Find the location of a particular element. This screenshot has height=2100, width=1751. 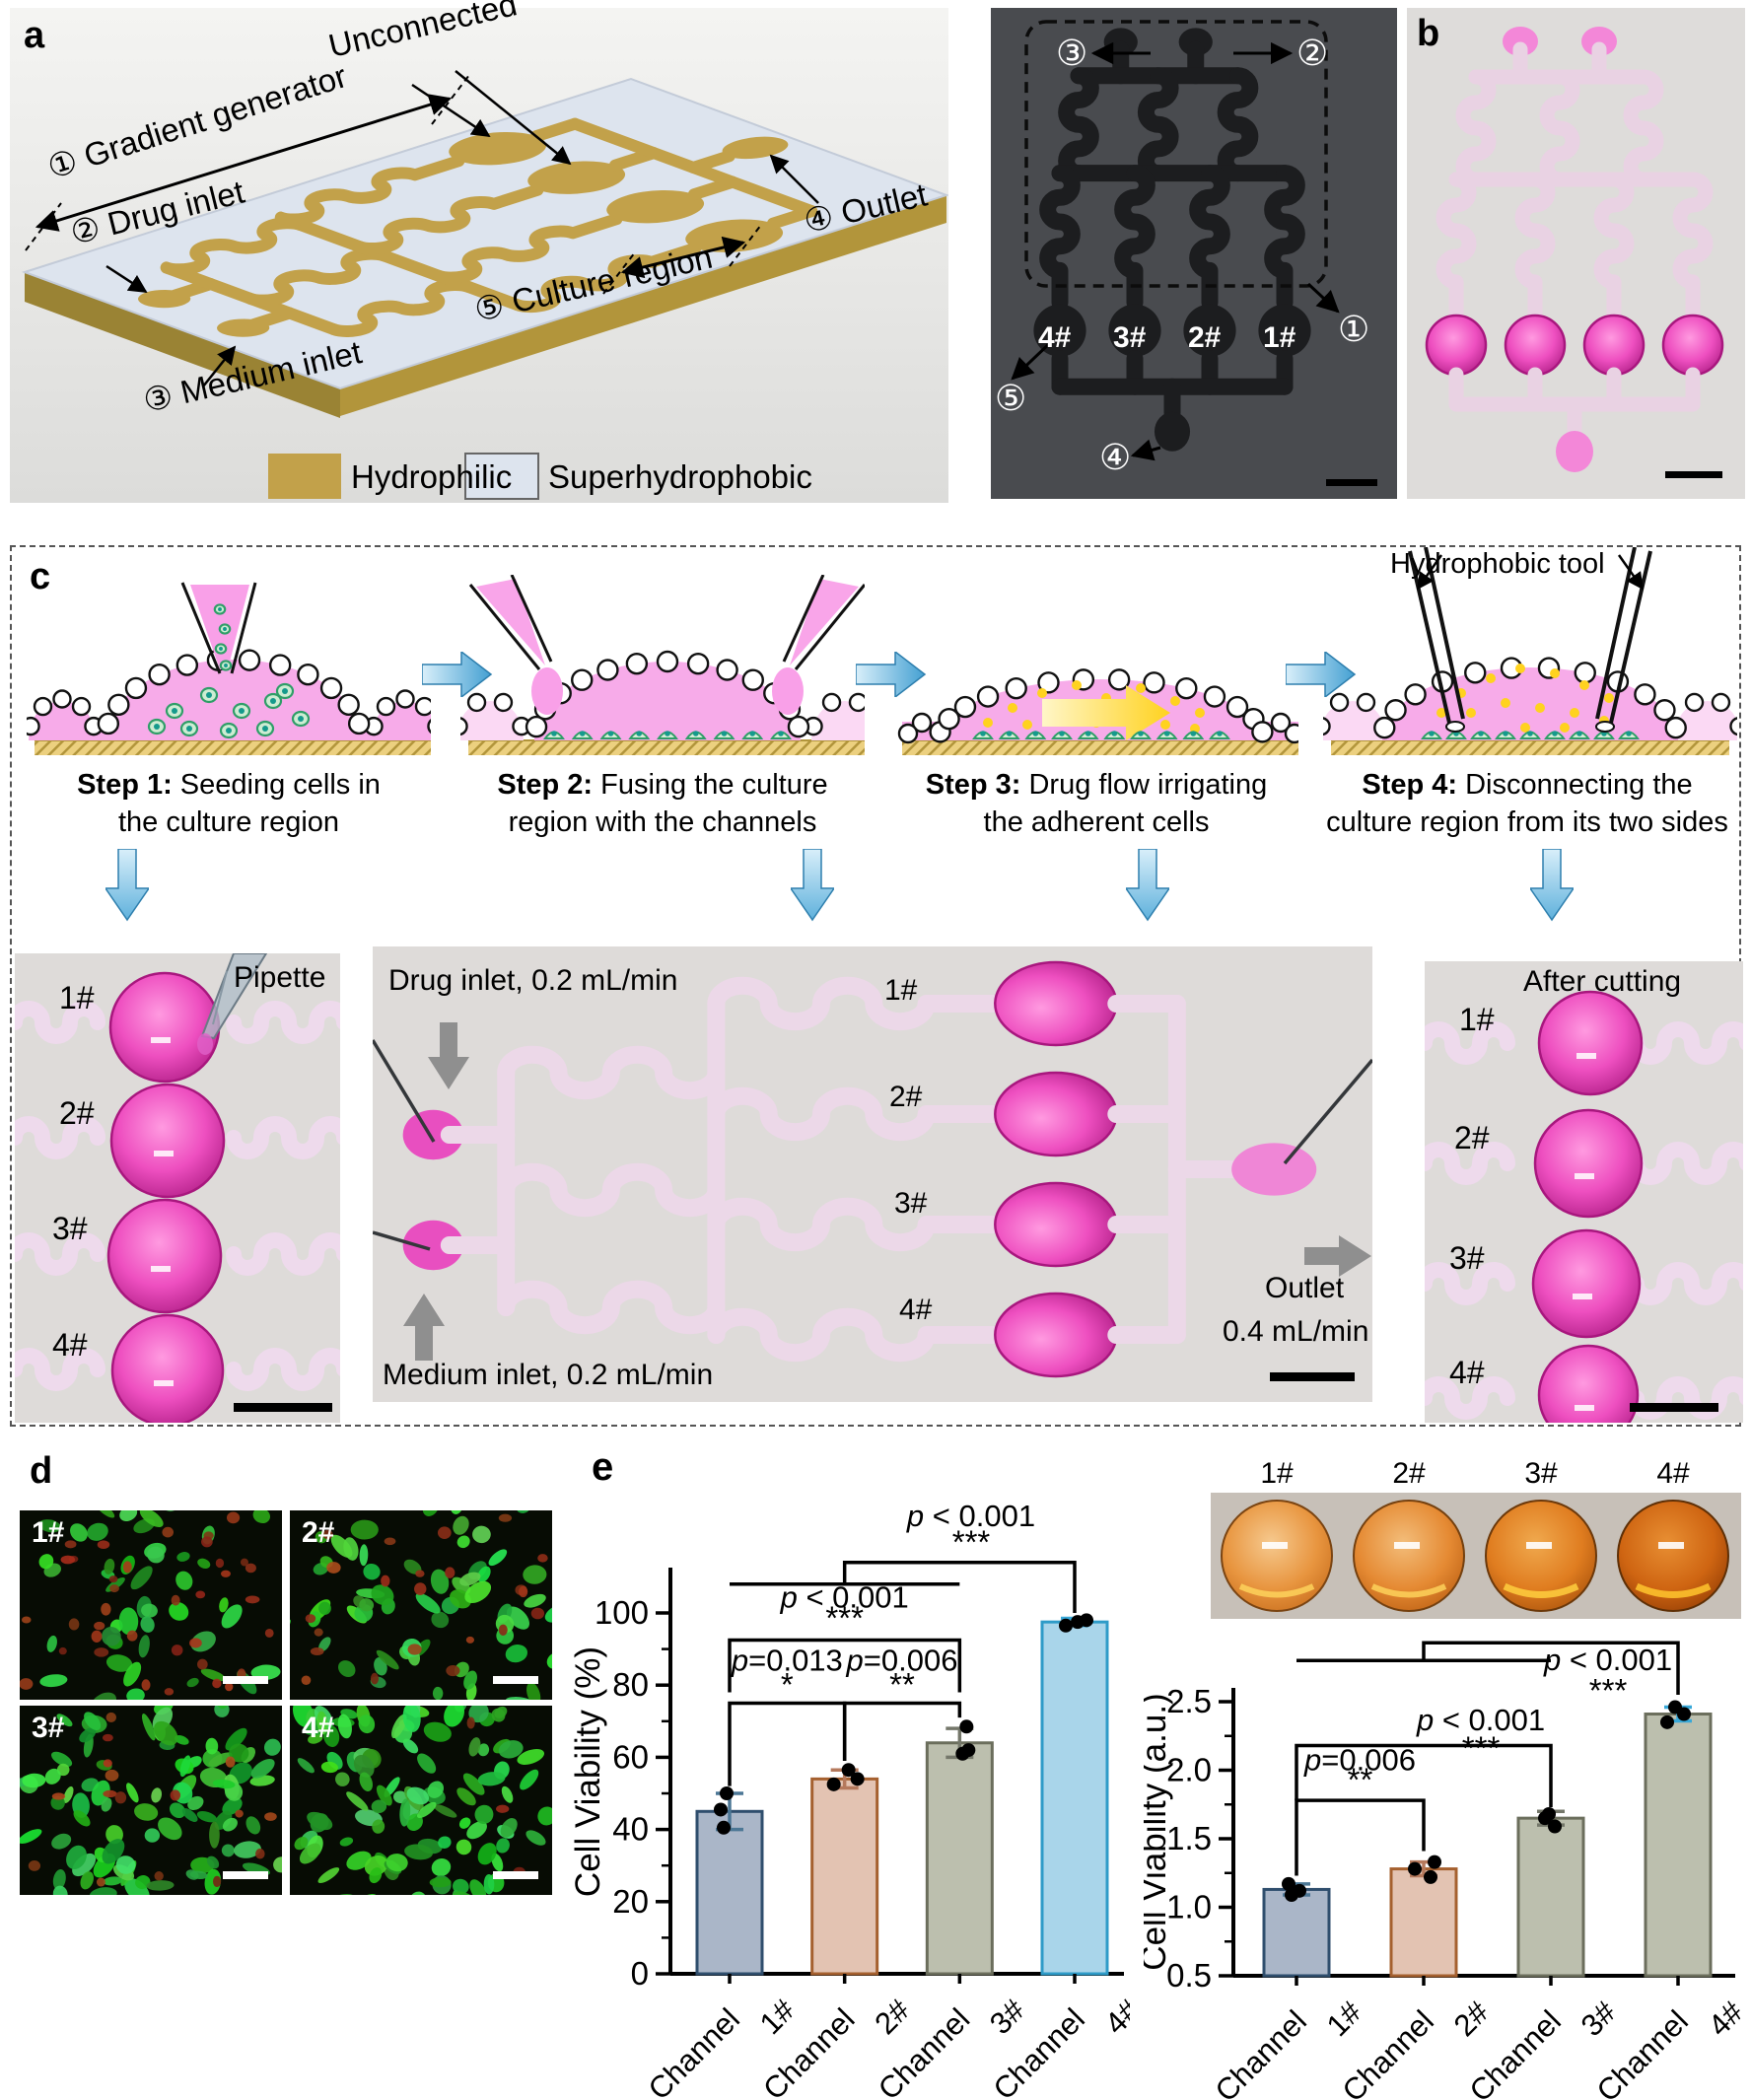

fluorescence-tile-1: 1# is located at coordinates (151, 1605).